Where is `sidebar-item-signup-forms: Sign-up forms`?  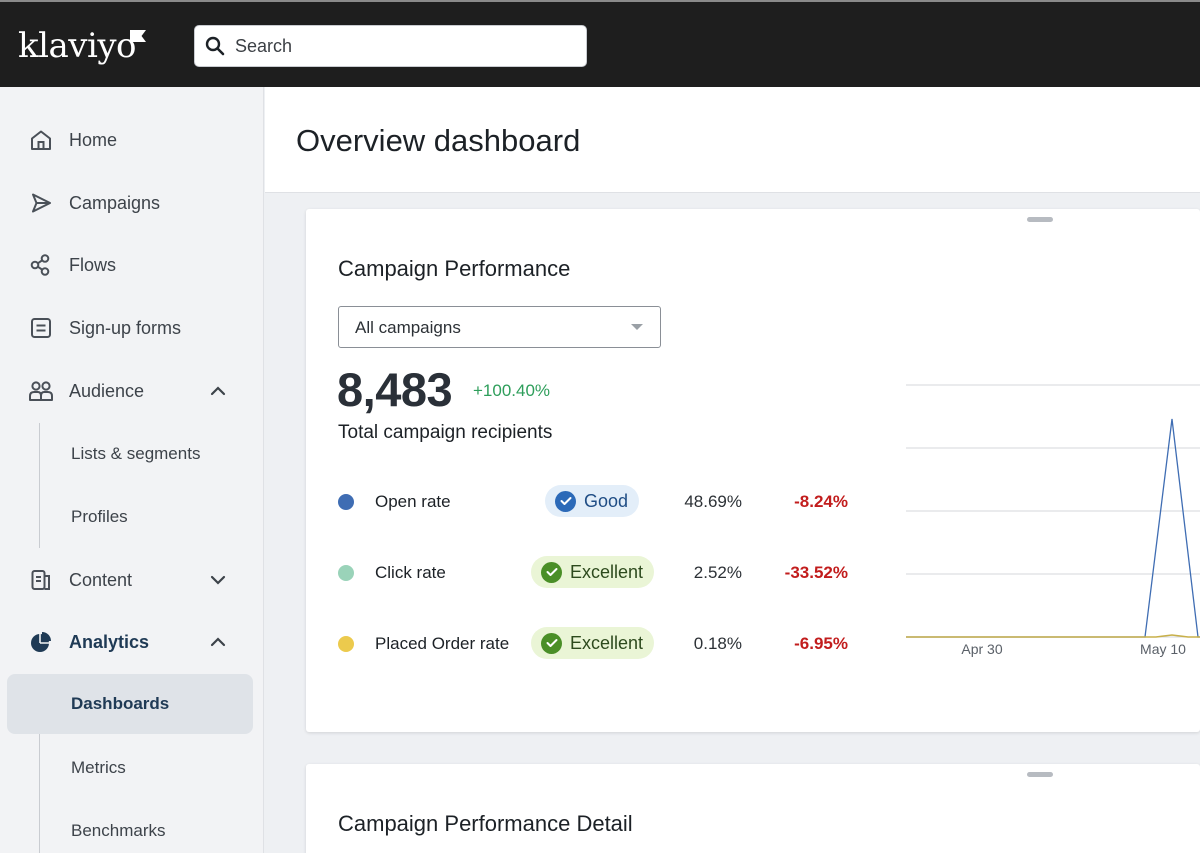 sidebar-item-signup-forms: Sign-up forms is located at coordinates (132, 328).